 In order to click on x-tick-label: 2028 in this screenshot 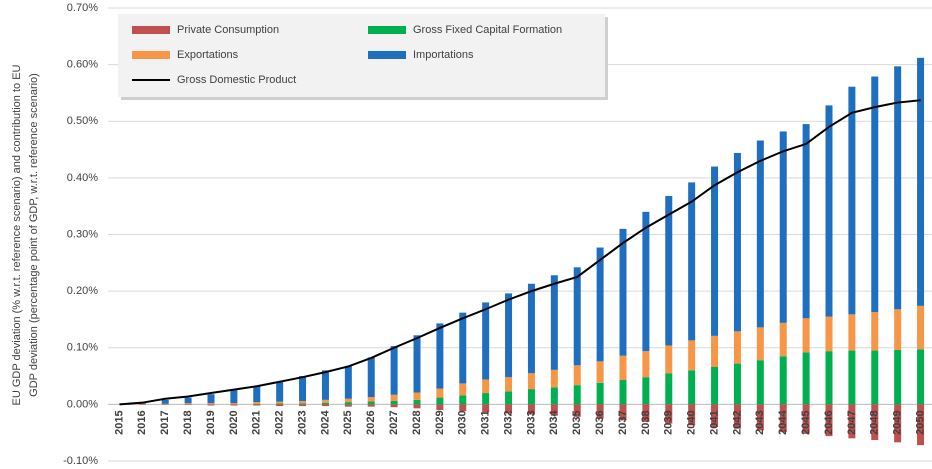, I will do `click(417, 422)`.